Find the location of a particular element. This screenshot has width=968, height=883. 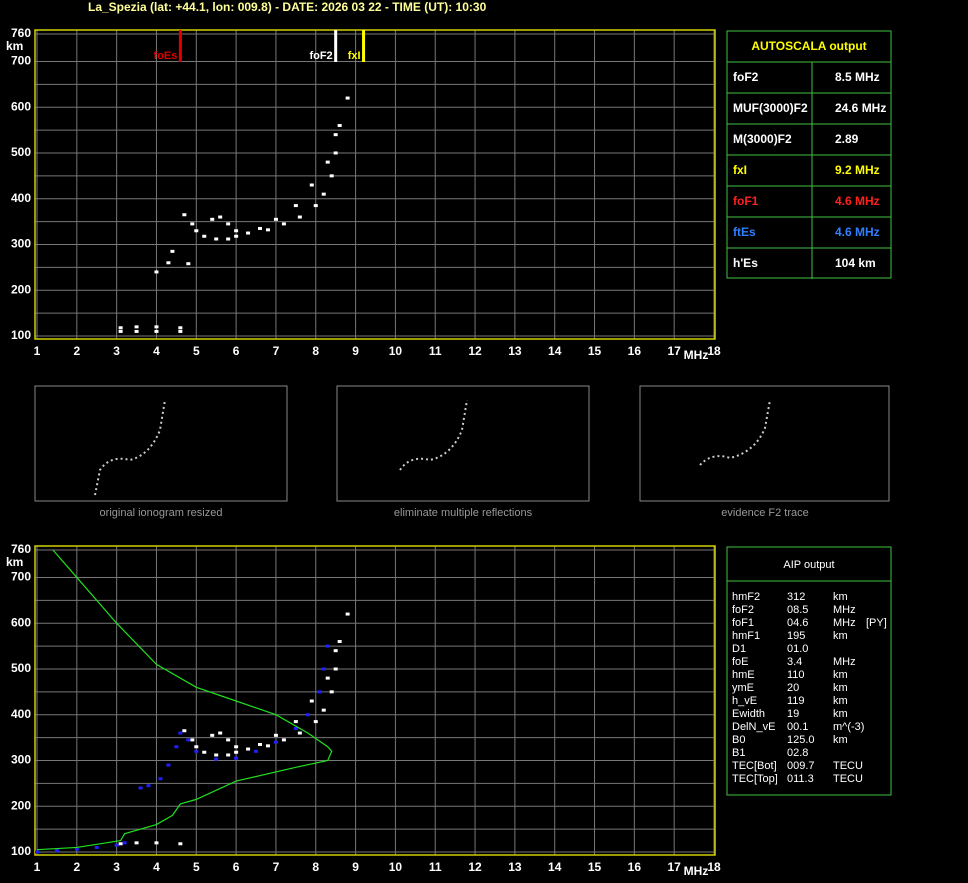

aip-cell: 00.1 is located at coordinates (797, 727).